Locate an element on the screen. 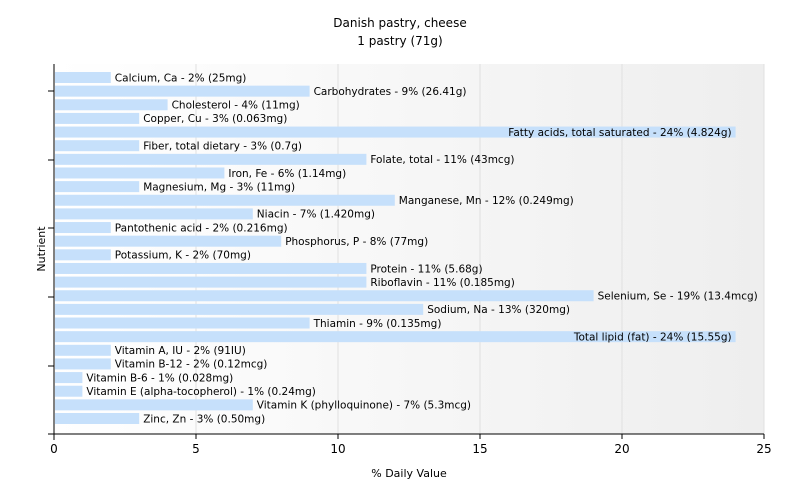 This screenshot has height=500, width=800. bar-label-22: Vitamin B-12 - 2% (0.12mcg) is located at coordinates (191, 365).